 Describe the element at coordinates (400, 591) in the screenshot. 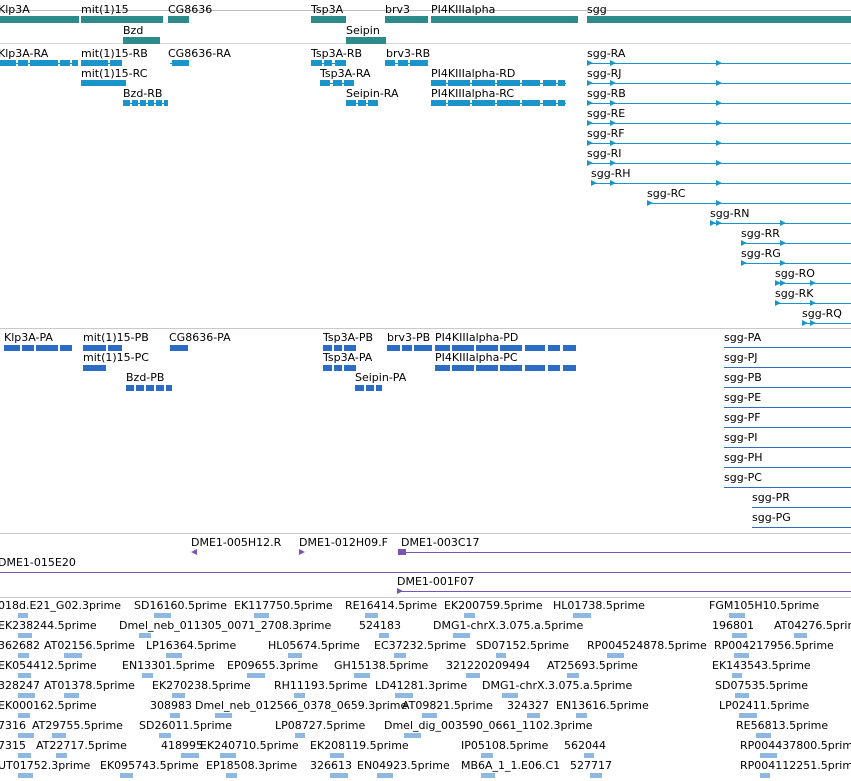

I see `clone-end-icon` at that location.